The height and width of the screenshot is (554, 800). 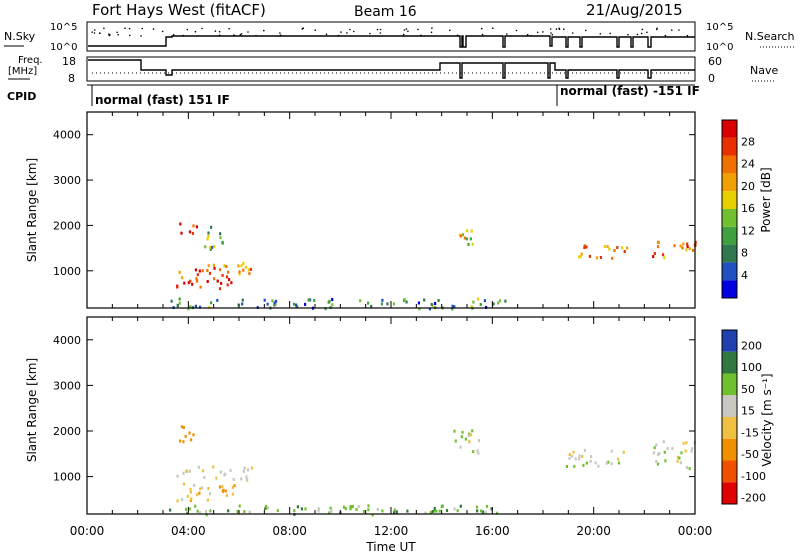 What do you see at coordinates (748, 164) in the screenshot?
I see `colorbar-tick-label: 24` at bounding box center [748, 164].